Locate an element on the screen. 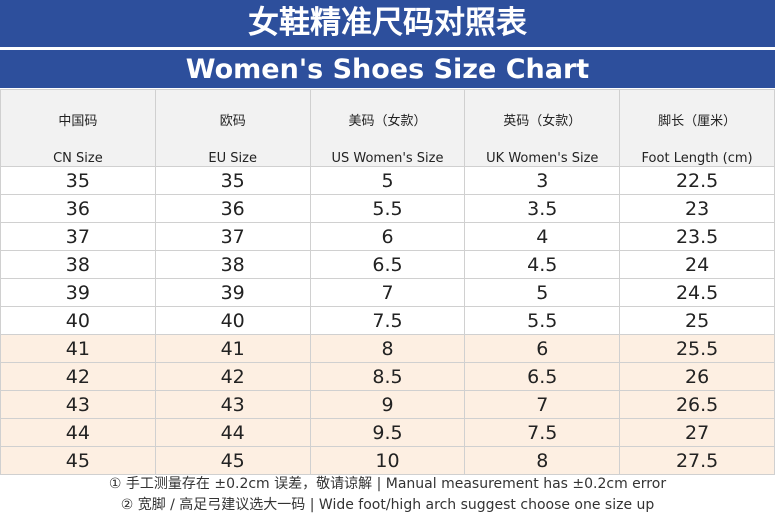 This screenshot has width=775, height=516. table-row: 39 39 7 5 24.5 is located at coordinates (387, 292).